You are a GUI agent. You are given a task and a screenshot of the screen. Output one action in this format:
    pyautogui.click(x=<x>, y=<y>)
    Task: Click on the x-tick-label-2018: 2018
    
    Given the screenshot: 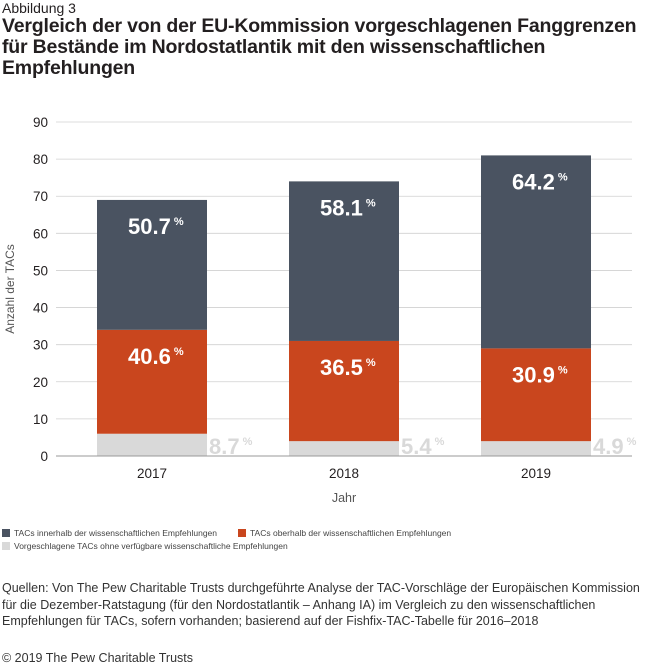 What is the action you would take?
    pyautogui.click(x=344, y=473)
    